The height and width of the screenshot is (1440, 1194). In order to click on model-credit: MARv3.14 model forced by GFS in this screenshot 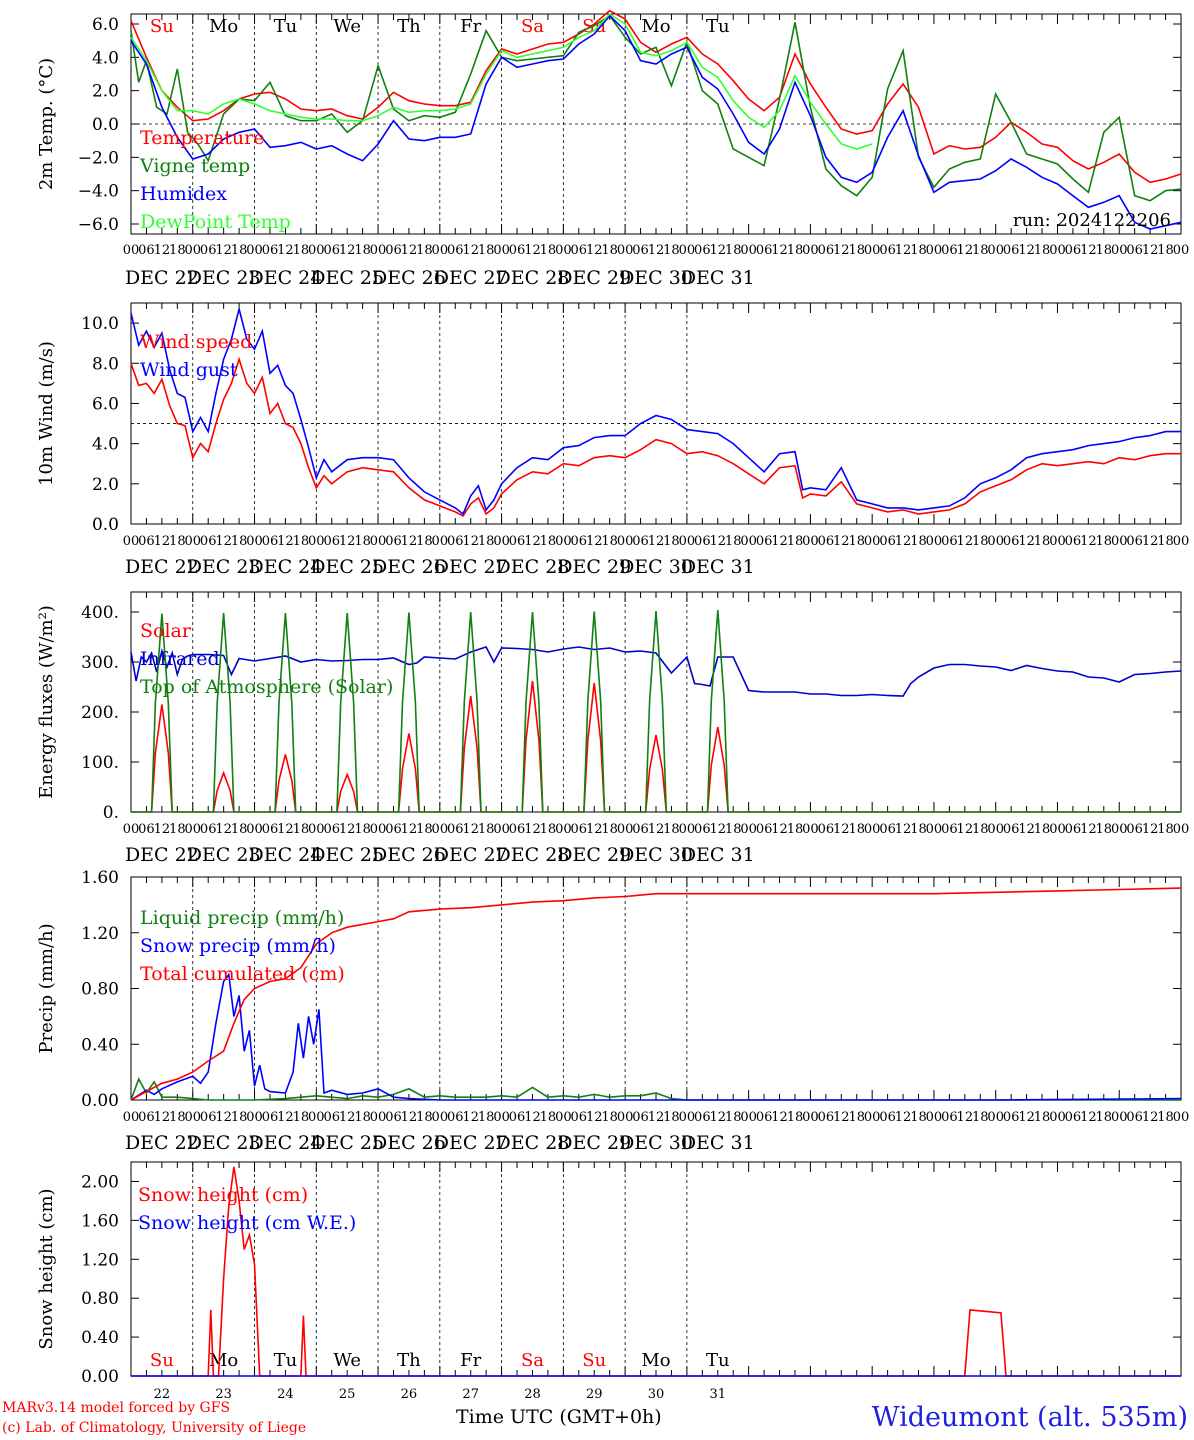, I will do `click(116, 1408)`.